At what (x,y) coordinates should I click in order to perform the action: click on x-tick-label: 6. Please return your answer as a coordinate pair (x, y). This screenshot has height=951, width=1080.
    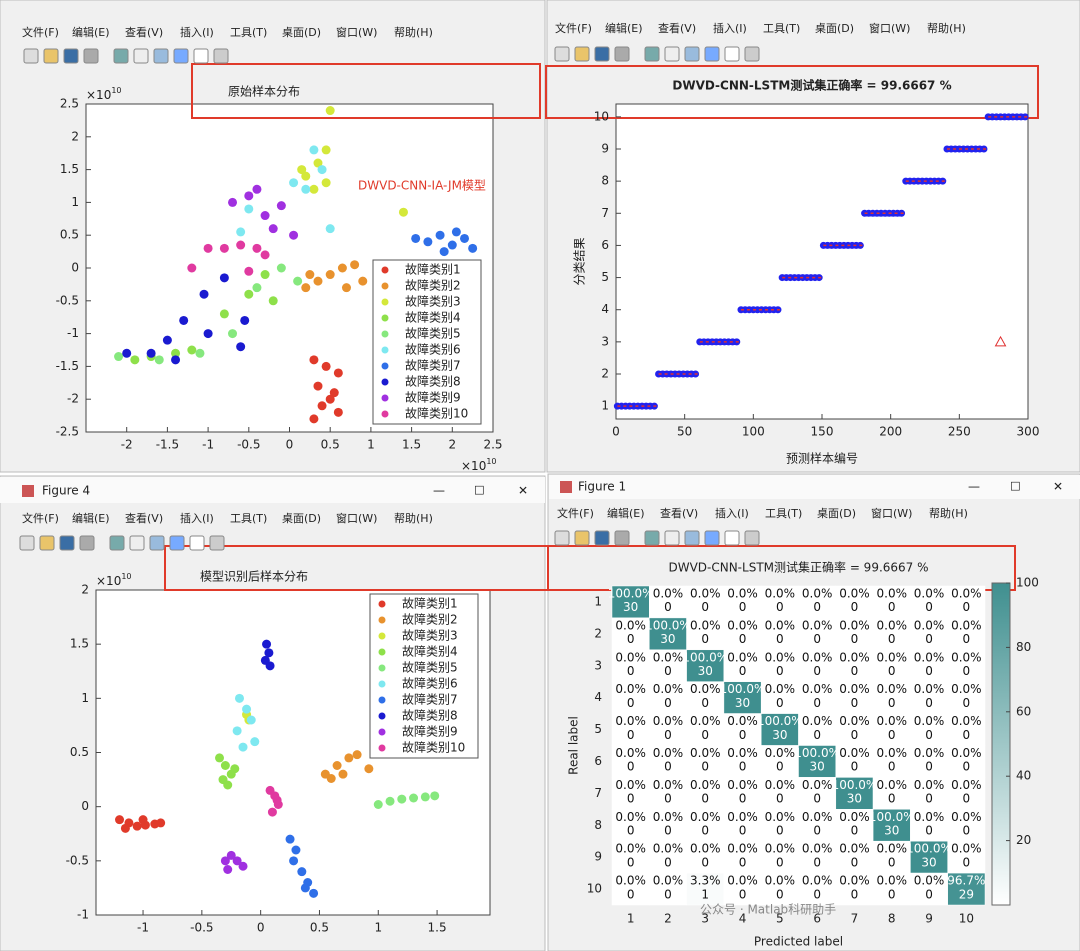
    Looking at the image, I should click on (817, 919).